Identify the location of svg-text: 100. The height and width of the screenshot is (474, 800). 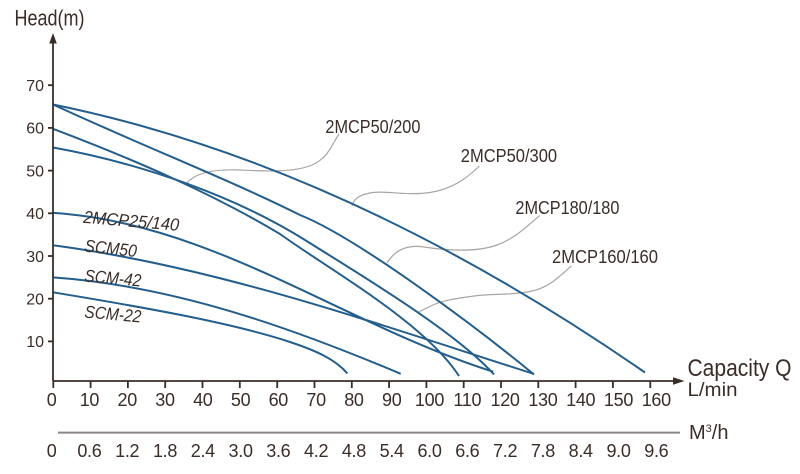
(429, 400).